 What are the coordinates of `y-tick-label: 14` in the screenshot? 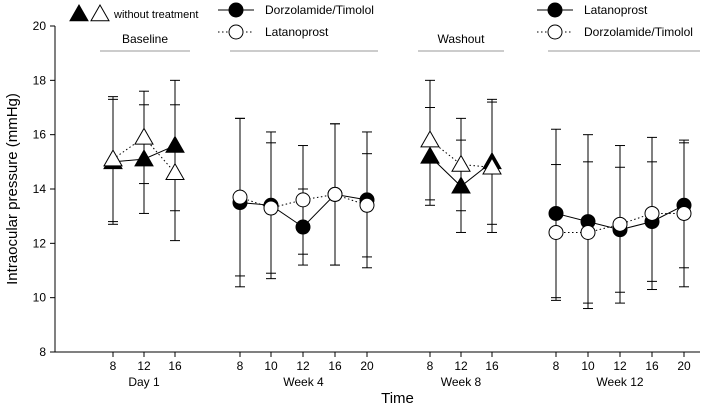 It's located at (40, 189).